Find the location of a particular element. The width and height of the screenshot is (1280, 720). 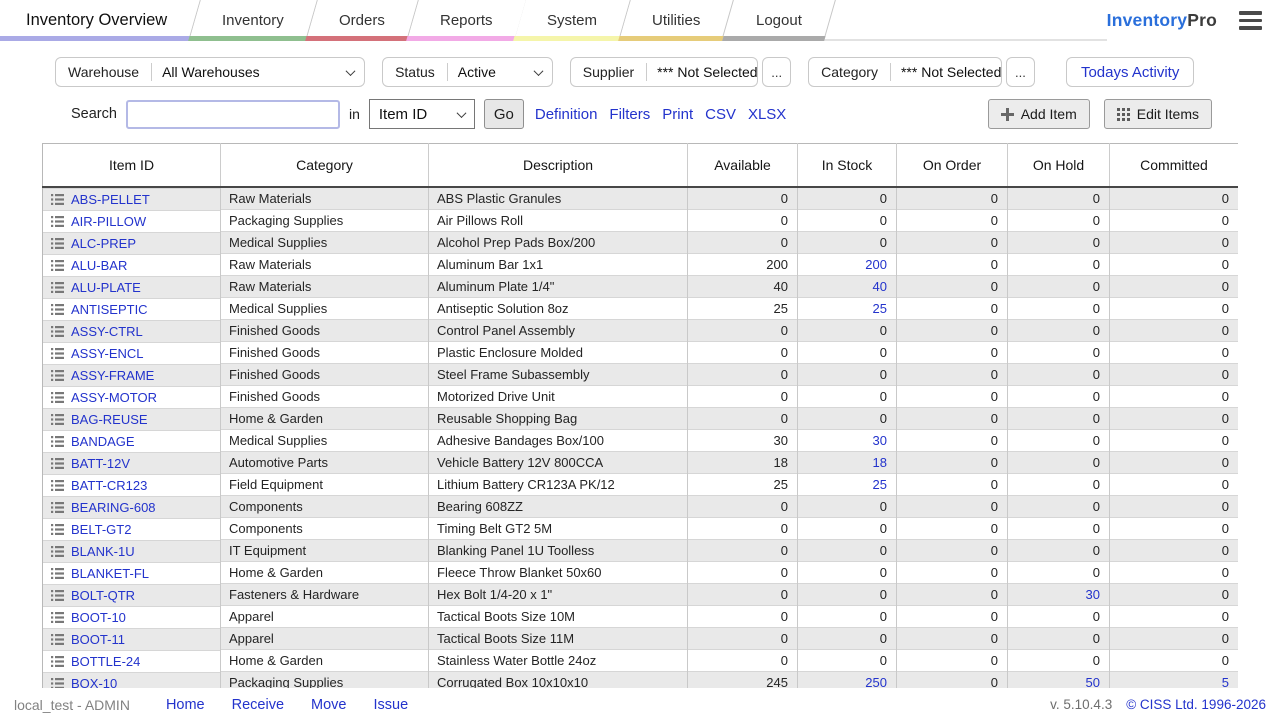

column-header-description: Description is located at coordinates (558, 165).